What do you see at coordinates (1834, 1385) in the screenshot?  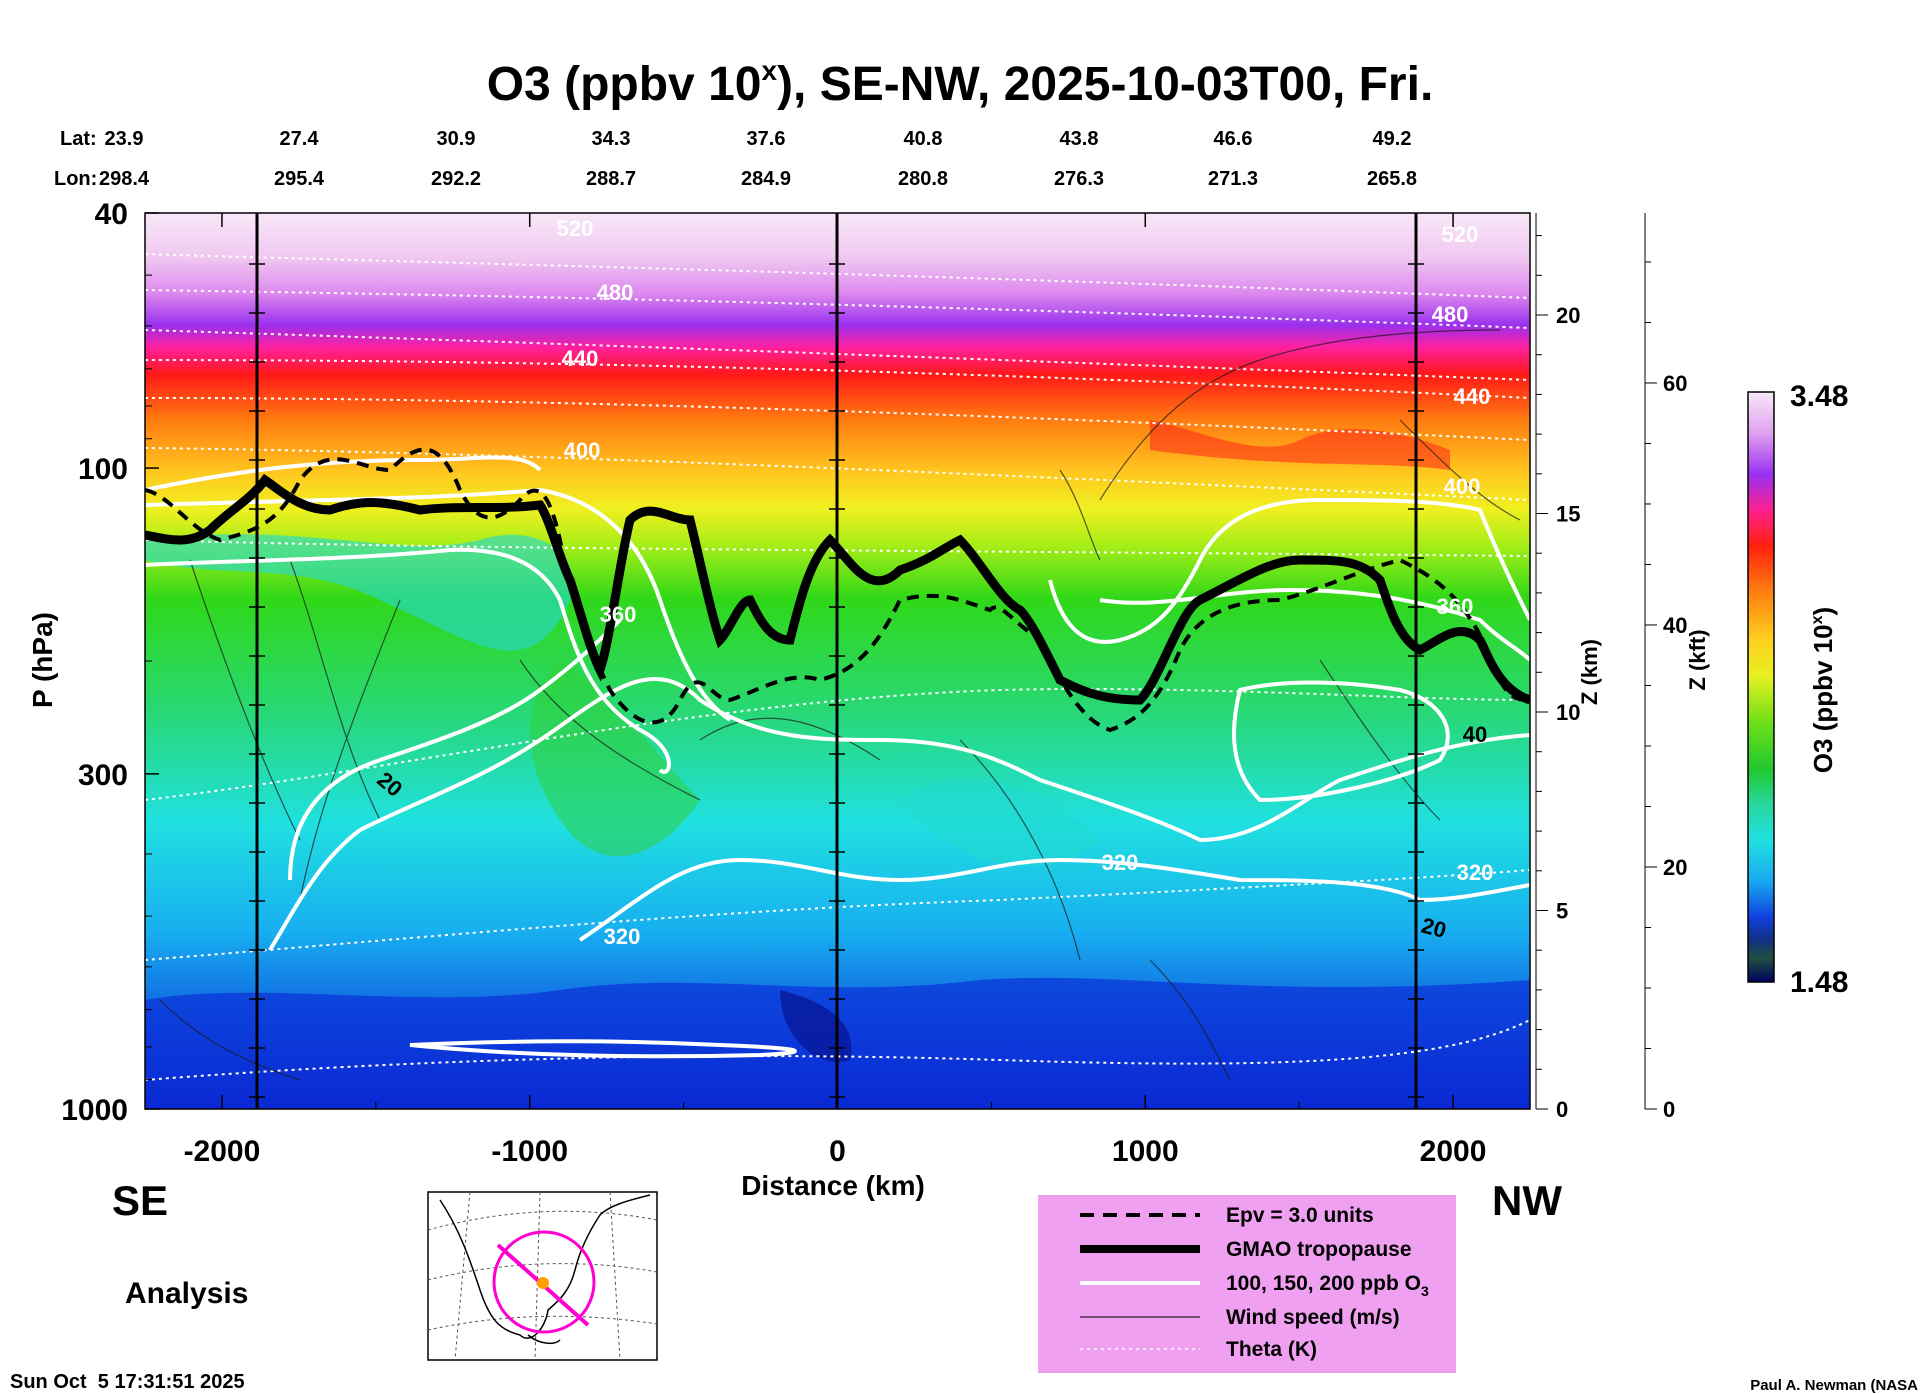 I see `credit: Paul A. Newman (NASA` at bounding box center [1834, 1385].